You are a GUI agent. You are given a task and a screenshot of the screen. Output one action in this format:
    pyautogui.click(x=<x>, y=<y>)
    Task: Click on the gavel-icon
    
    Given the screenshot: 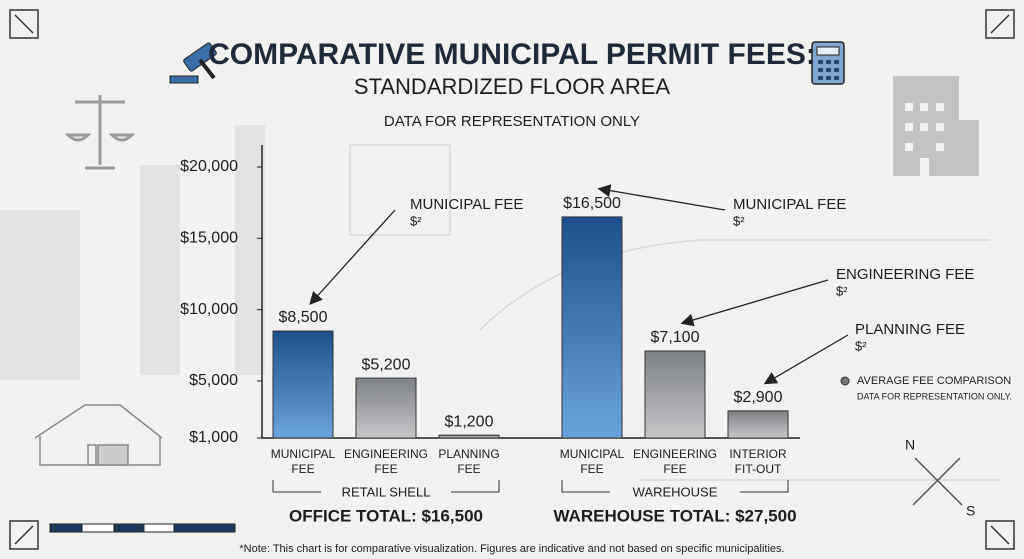 What is the action you would take?
    pyautogui.click(x=193, y=63)
    